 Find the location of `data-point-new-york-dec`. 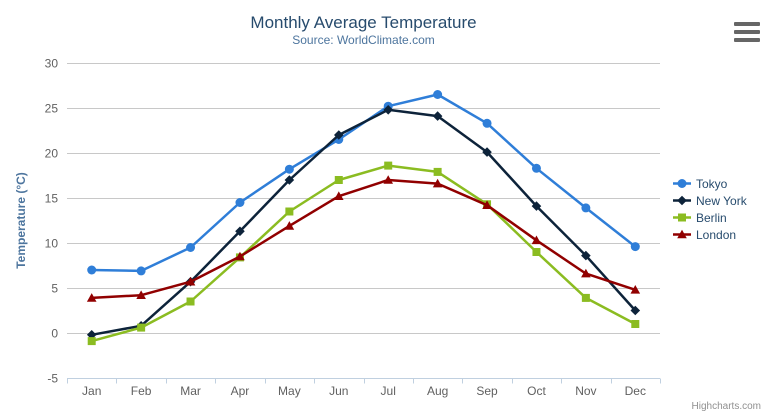

data-point-new-york-dec is located at coordinates (635, 310).